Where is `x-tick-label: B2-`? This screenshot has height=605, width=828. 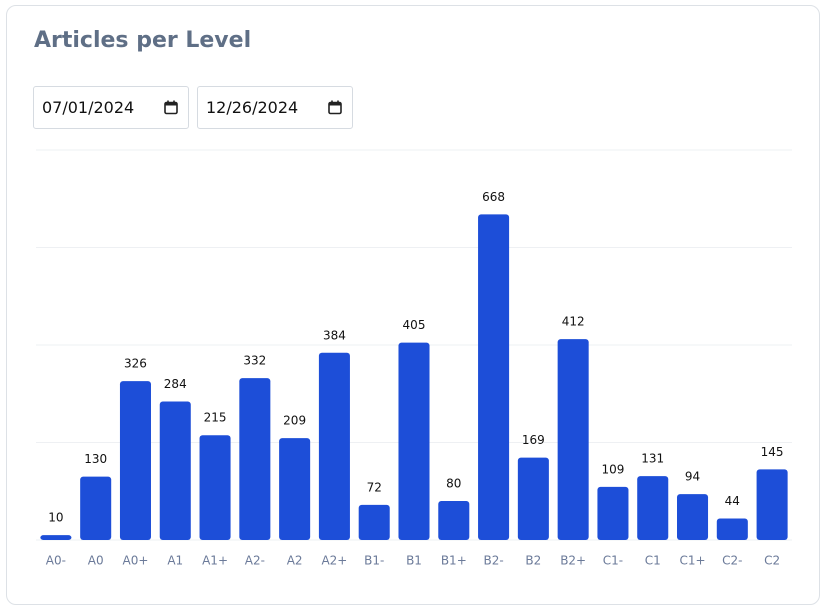
x-tick-label: B2- is located at coordinates (493, 561).